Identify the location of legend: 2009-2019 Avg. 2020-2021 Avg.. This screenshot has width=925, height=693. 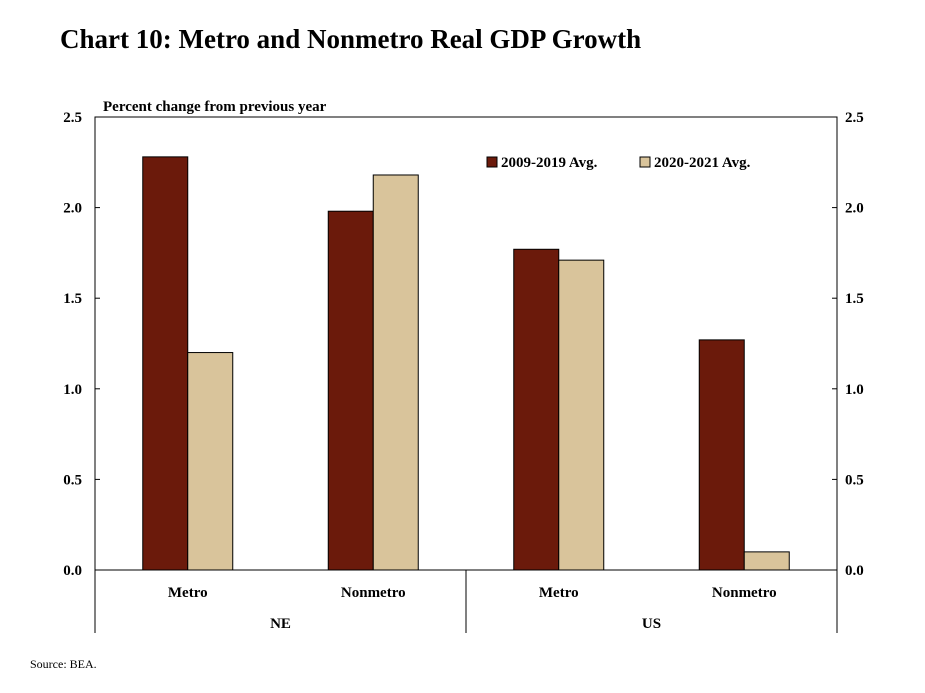
(618, 163).